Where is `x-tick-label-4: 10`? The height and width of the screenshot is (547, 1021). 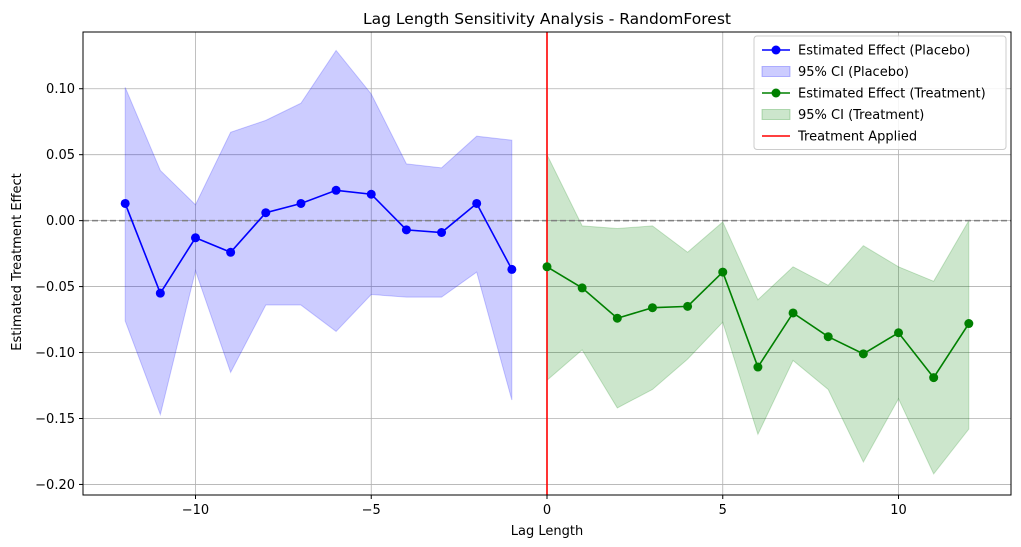 x-tick-label-4: 10 is located at coordinates (898, 510).